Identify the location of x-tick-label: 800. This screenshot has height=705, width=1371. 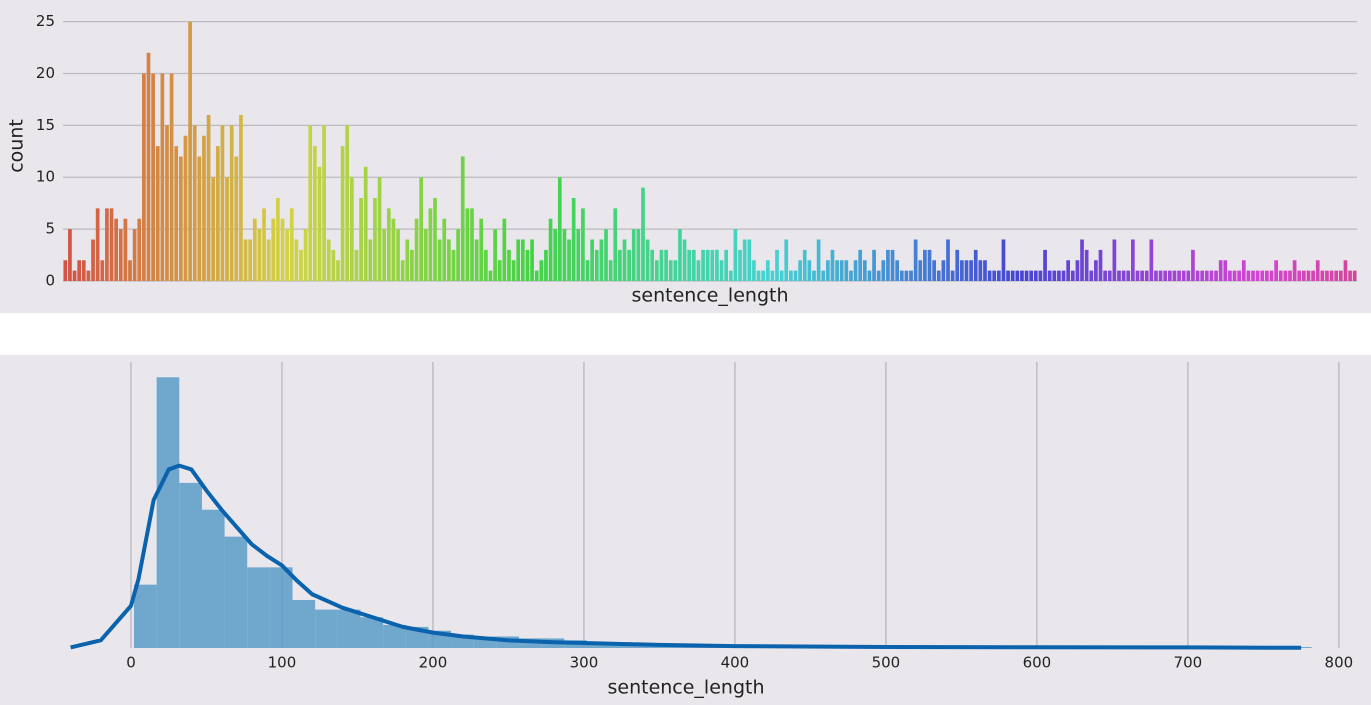
(1339, 663).